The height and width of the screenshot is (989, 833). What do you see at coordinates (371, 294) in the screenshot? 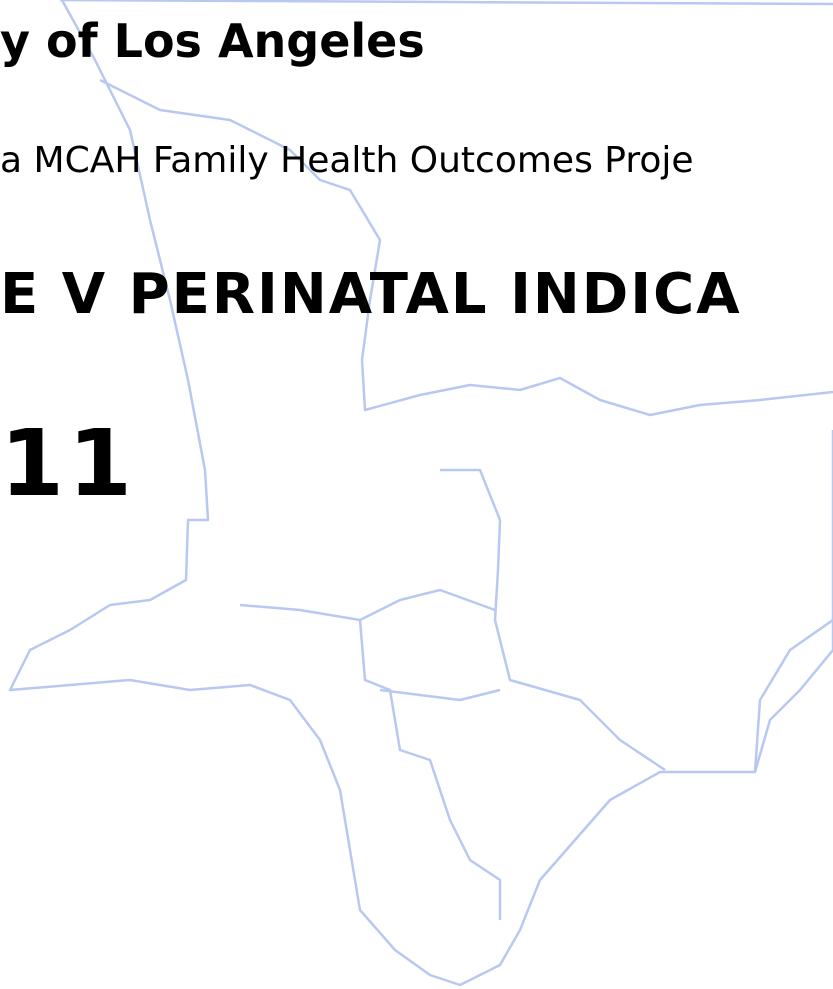
I see `heading: E V PERINATAL INDICA` at bounding box center [371, 294].